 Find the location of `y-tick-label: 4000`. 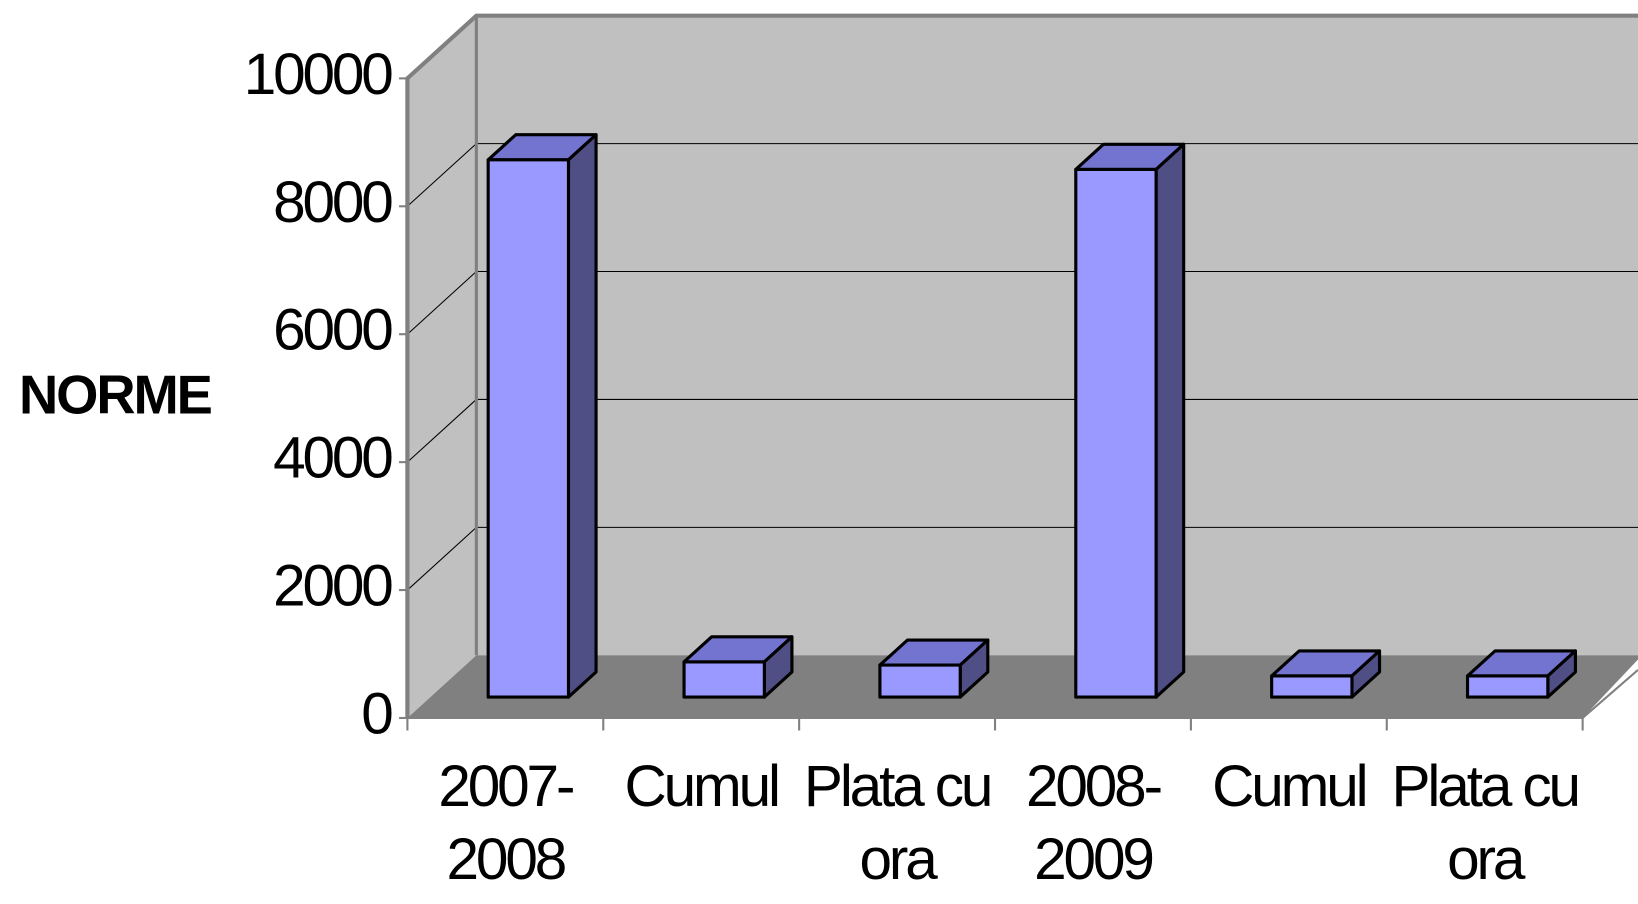

y-tick-label: 4000 is located at coordinates (332, 458).